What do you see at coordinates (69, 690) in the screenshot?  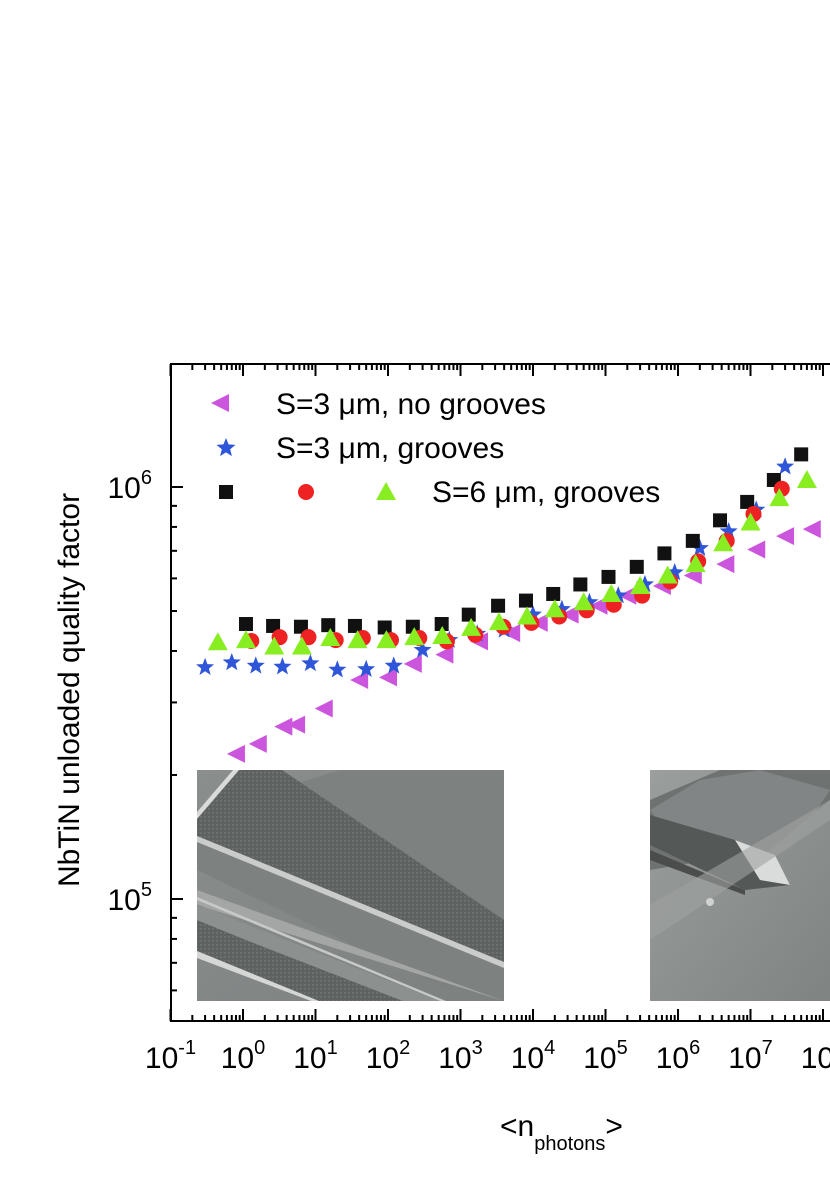 I see `y-axis-label: NbTiN unloaded quality factor` at bounding box center [69, 690].